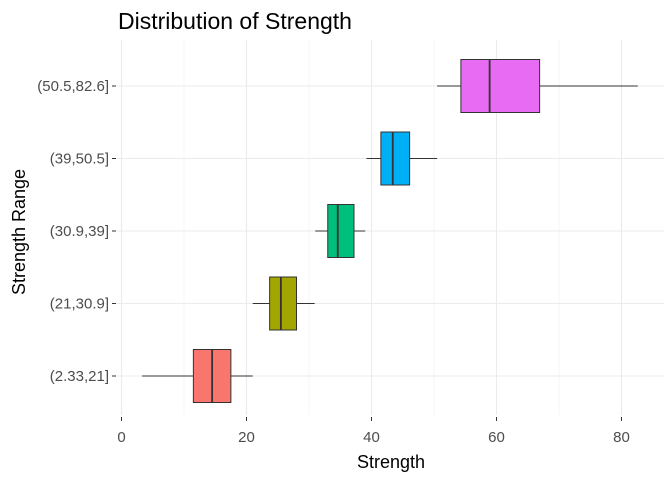  What do you see at coordinates (79, 231) in the screenshot?
I see `y-tick-label: (30.9,39]` at bounding box center [79, 231].